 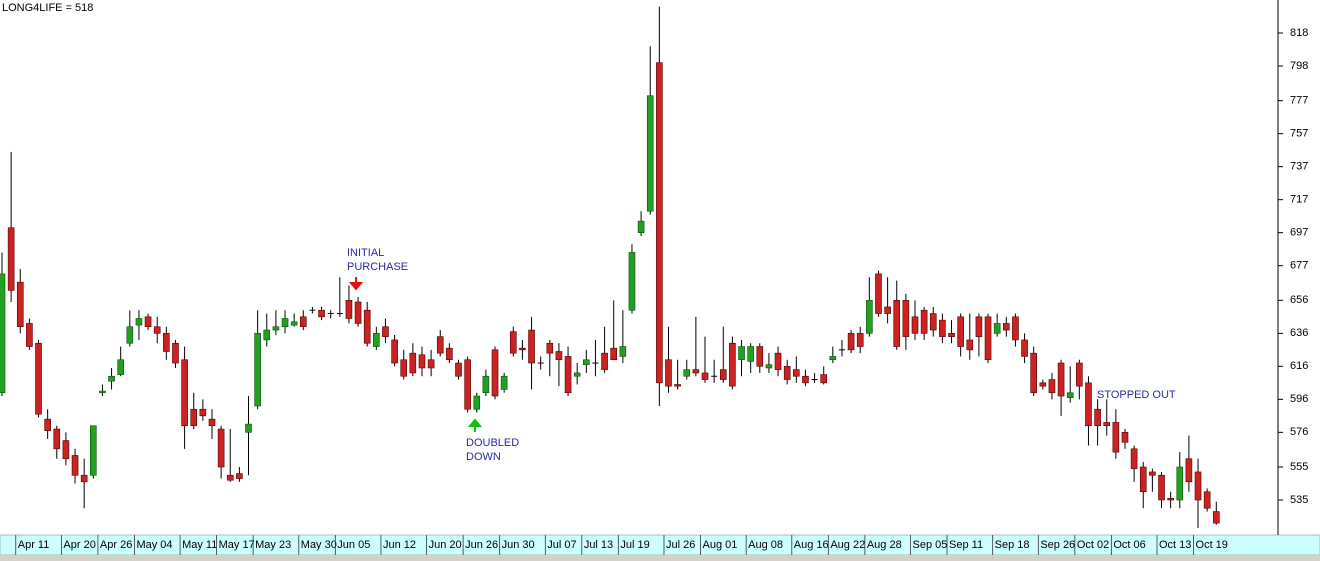 I want to click on x-tick-label: Jul 26, so click(x=680, y=545).